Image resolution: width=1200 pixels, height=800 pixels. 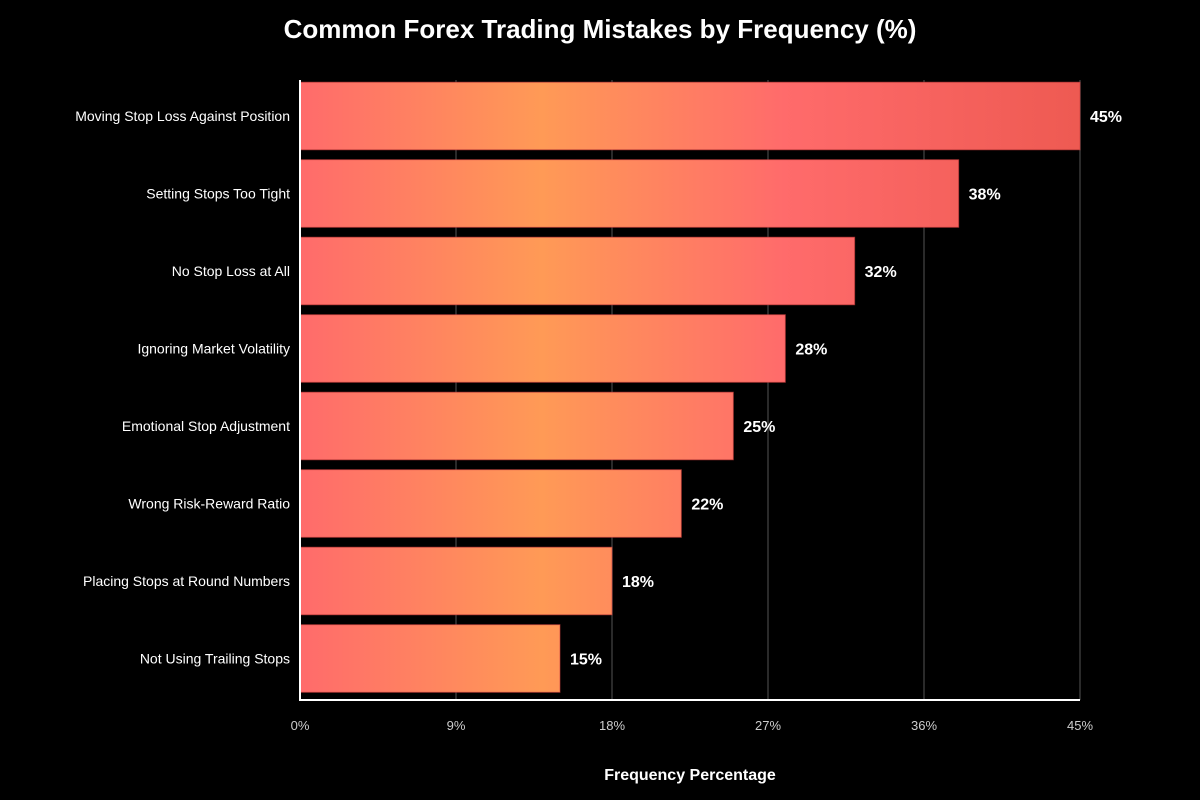 What do you see at coordinates (759, 427) in the screenshot?
I see `bar-value-label: 25%` at bounding box center [759, 427].